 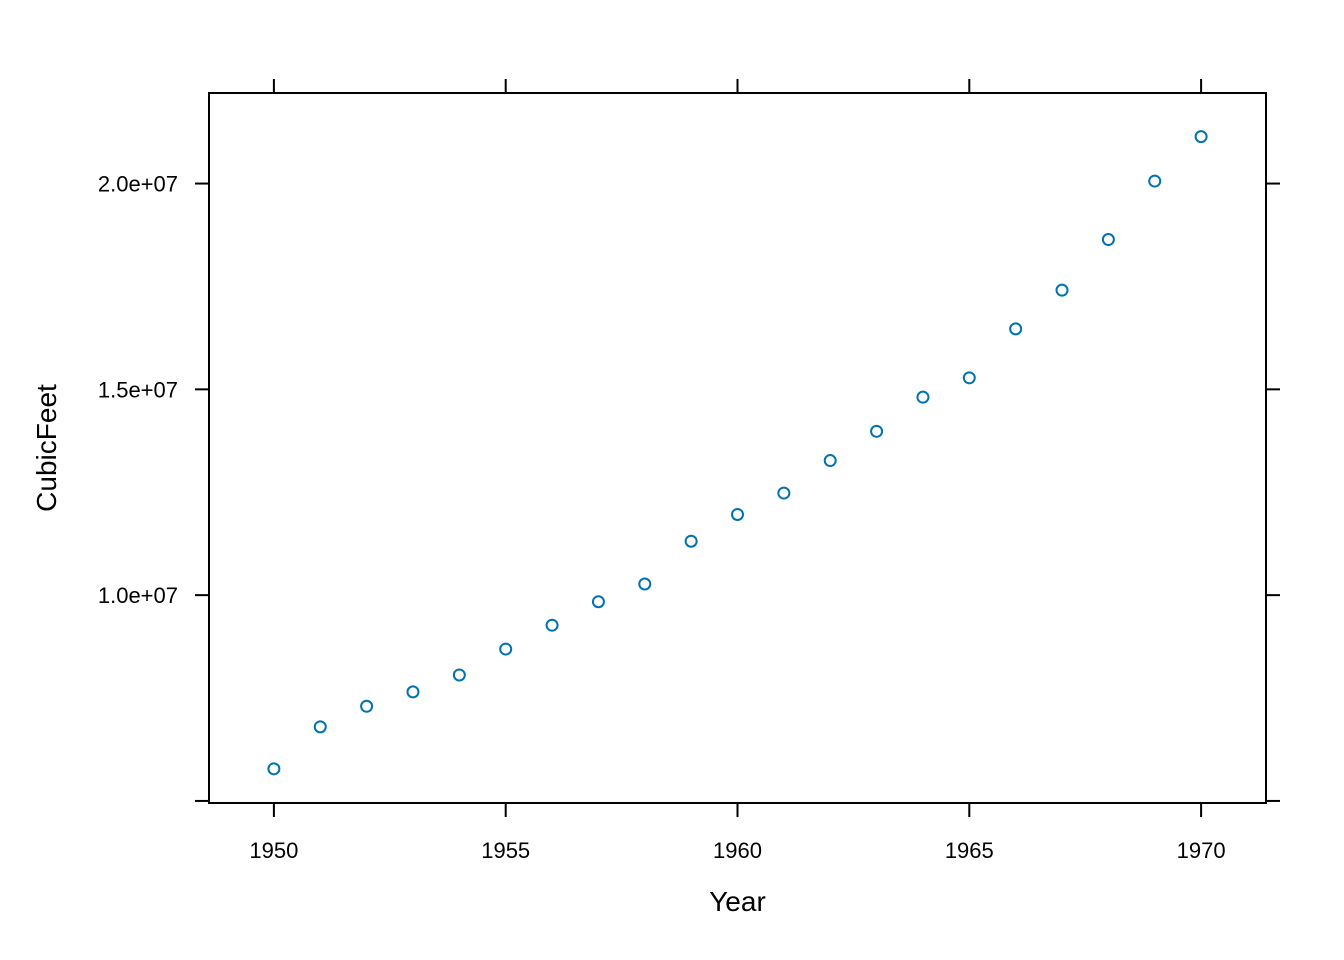 What do you see at coordinates (46, 448) in the screenshot?
I see `y-axis-label: CubicFeet` at bounding box center [46, 448].